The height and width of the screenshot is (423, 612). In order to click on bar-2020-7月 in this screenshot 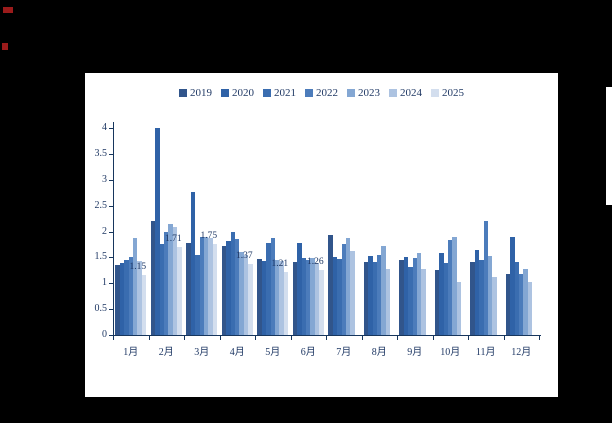, I will do `click(335, 295)`.